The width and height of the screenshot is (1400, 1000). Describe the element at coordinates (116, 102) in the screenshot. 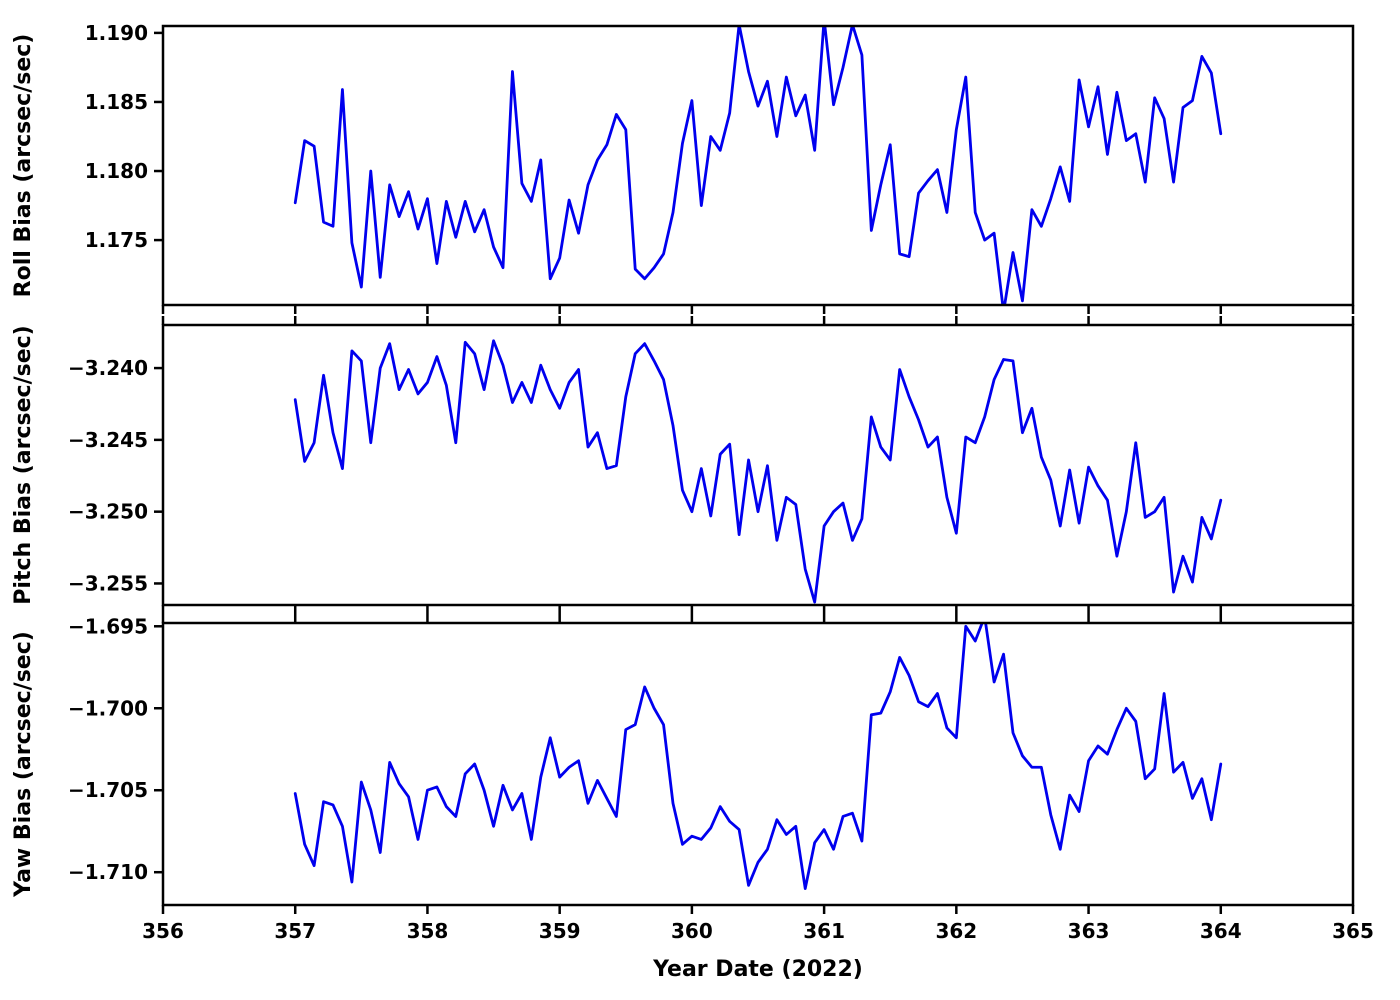

I see `y-tick-label: 1.185` at that location.